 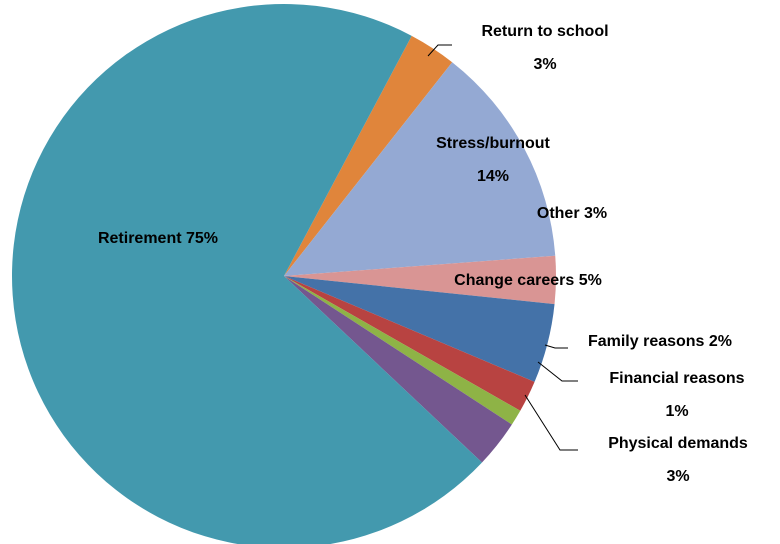 I want to click on category-label: Family reasons, so click(x=646, y=341).